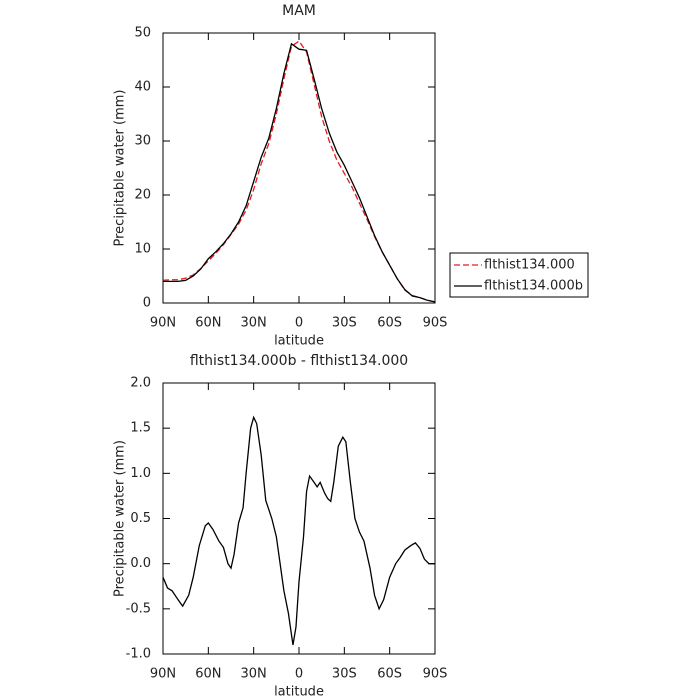 The width and height of the screenshot is (700, 700). Describe the element at coordinates (138, 608) in the screenshot. I see `y-tick-label: -0.5` at that location.